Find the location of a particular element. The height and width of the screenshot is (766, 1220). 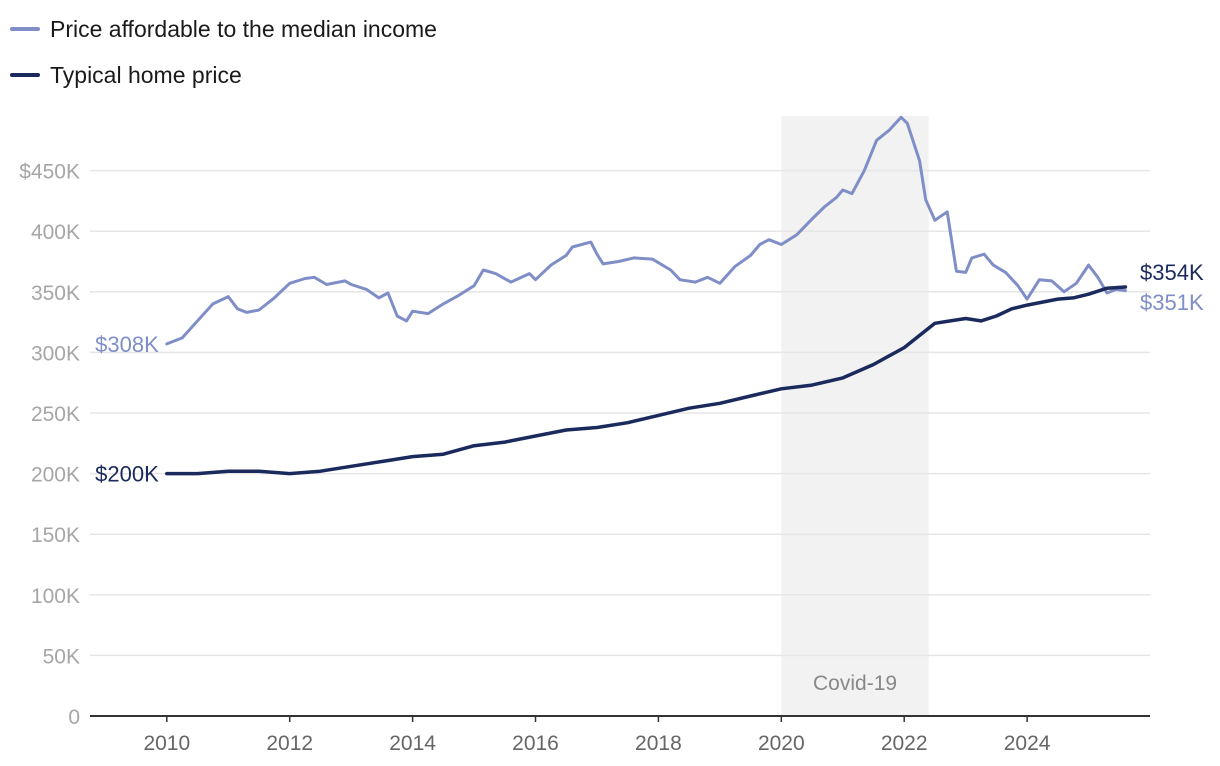

legend-swatch-home-price is located at coordinates (25, 75).